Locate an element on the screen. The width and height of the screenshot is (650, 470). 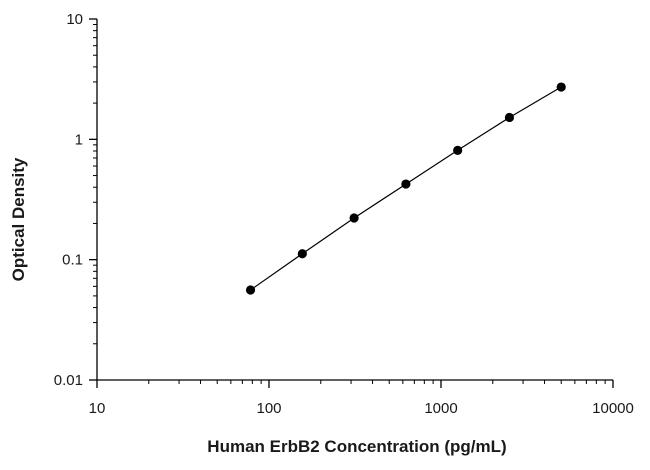
x-axis-title: Human ErbB2 Concentration (pg/mL) is located at coordinates (356, 446).